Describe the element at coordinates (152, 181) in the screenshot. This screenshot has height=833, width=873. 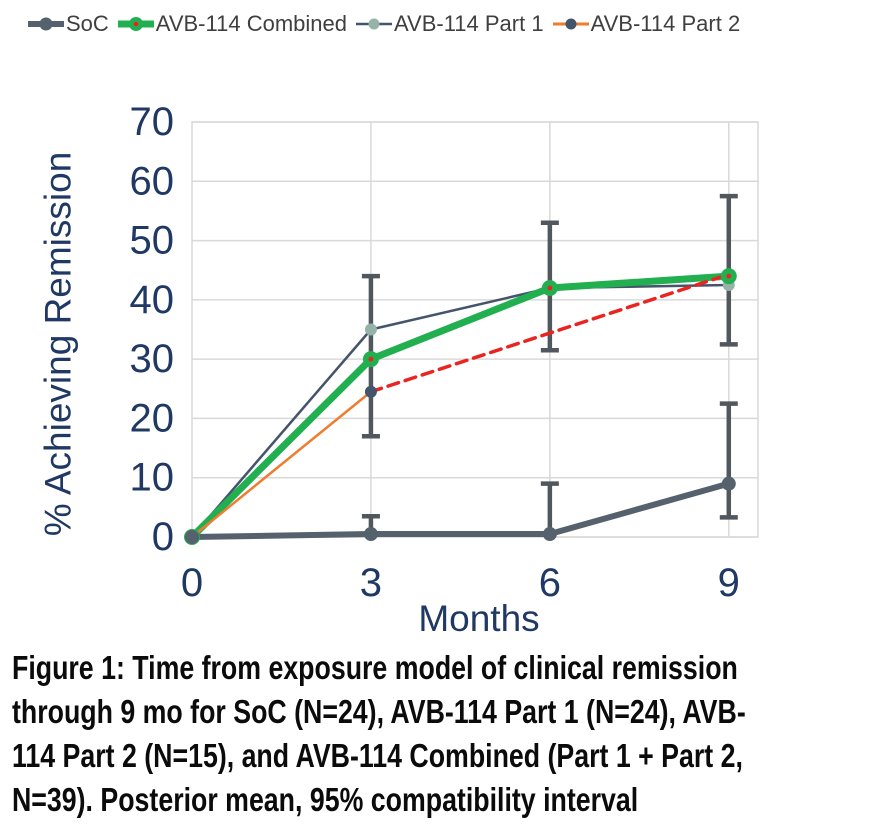
I see `y-tick-label: 60` at that location.